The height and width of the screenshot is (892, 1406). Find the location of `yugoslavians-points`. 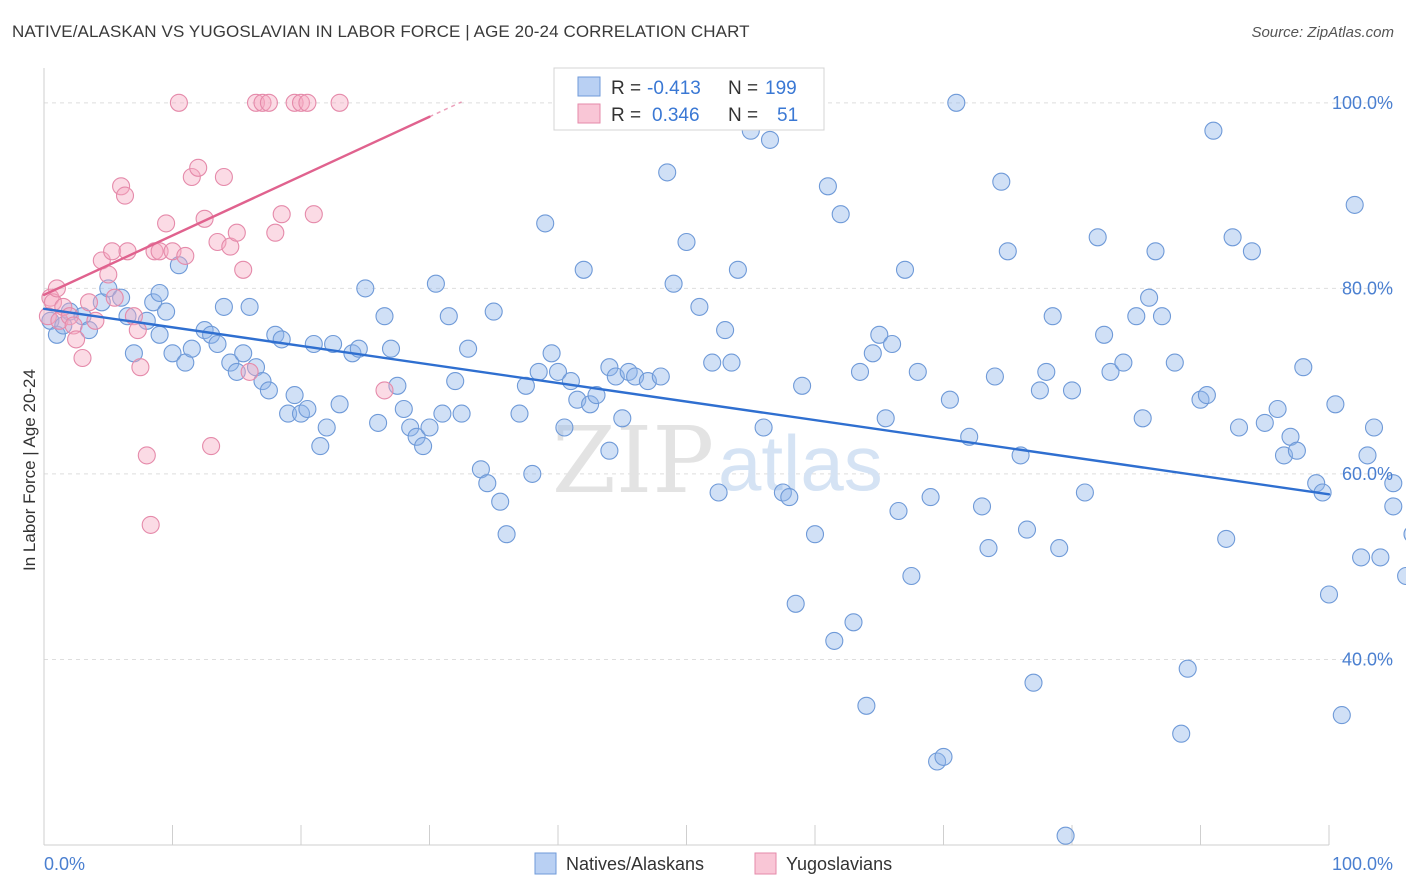

yugoslavians-points is located at coordinates (216, 313).